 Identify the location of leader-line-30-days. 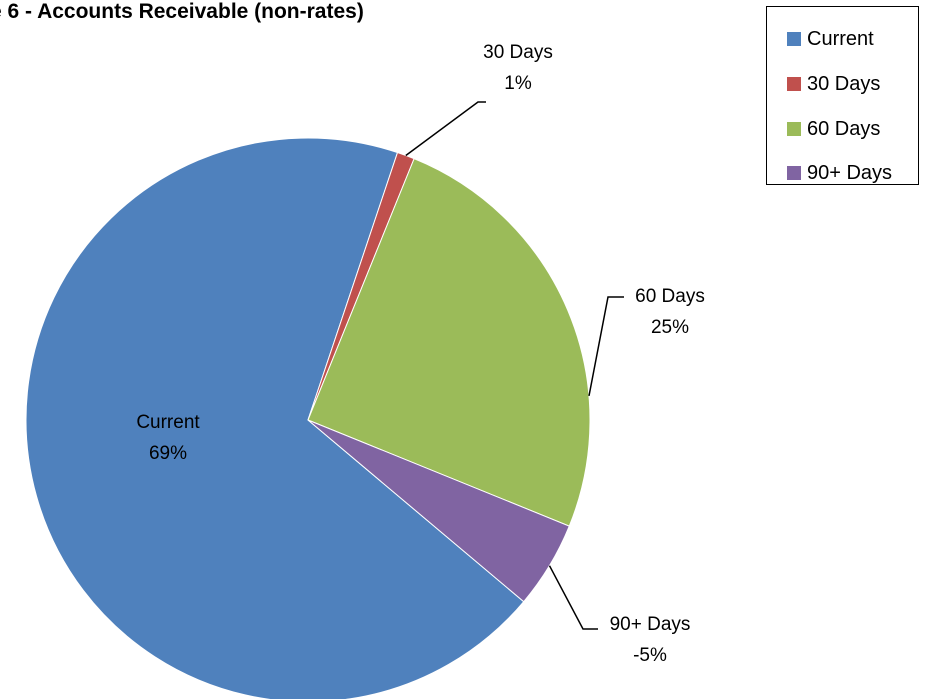
(445, 129).